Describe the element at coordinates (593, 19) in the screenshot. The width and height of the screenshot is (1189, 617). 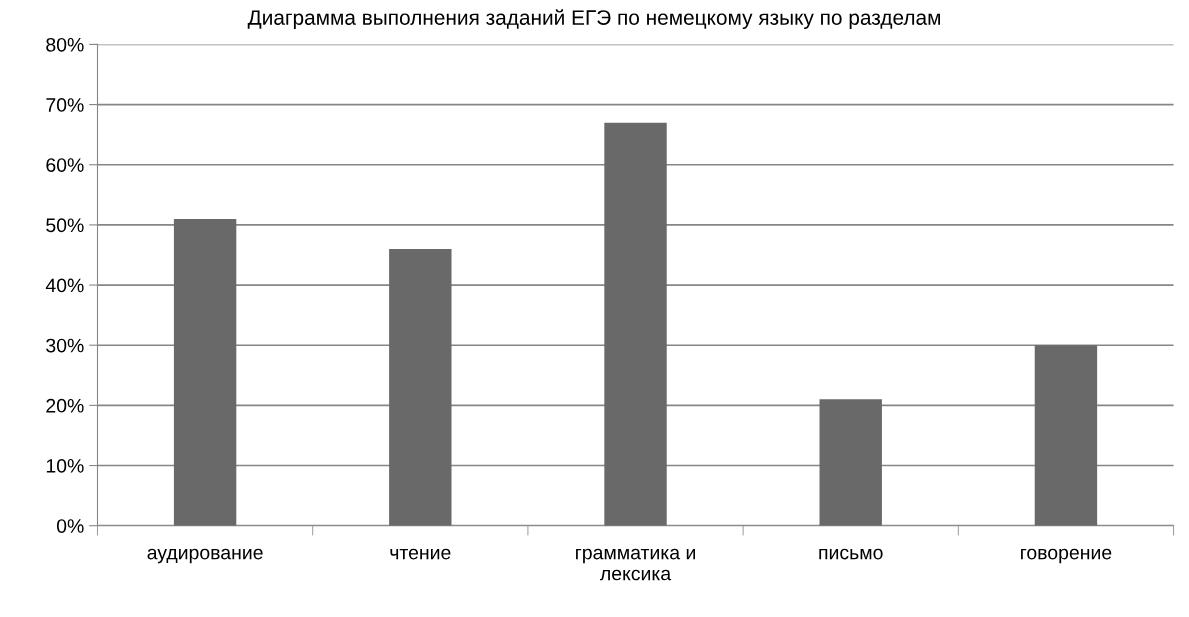
I see `chart-title: Диаграмма выполнения заданий ЕГЭ по немецкому языку по разделам` at that location.